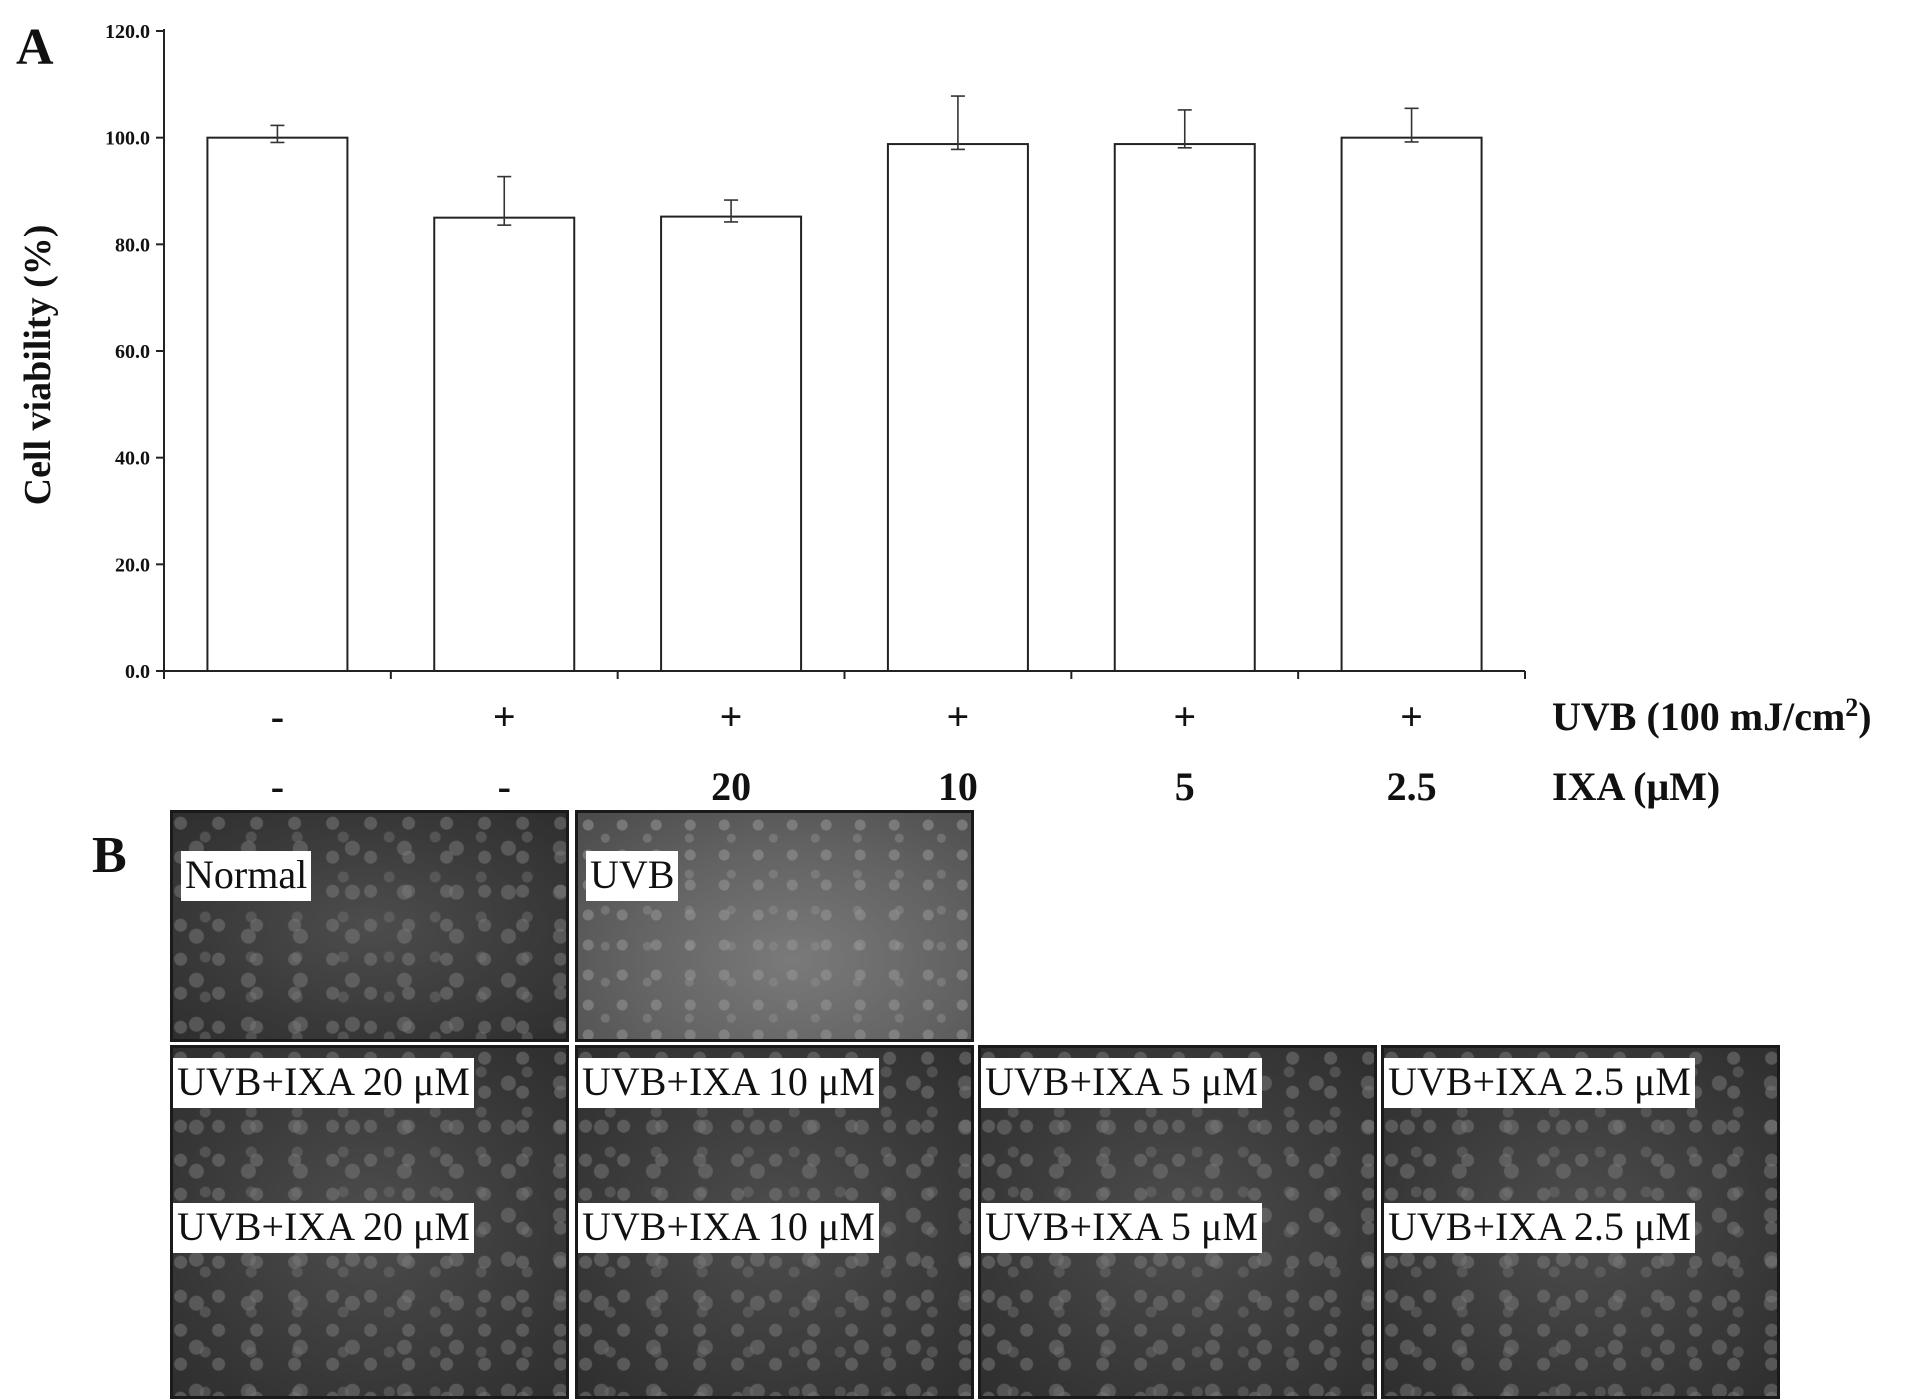 The width and height of the screenshot is (1926, 1400). I want to click on panel-a-label: A, so click(35, 47).